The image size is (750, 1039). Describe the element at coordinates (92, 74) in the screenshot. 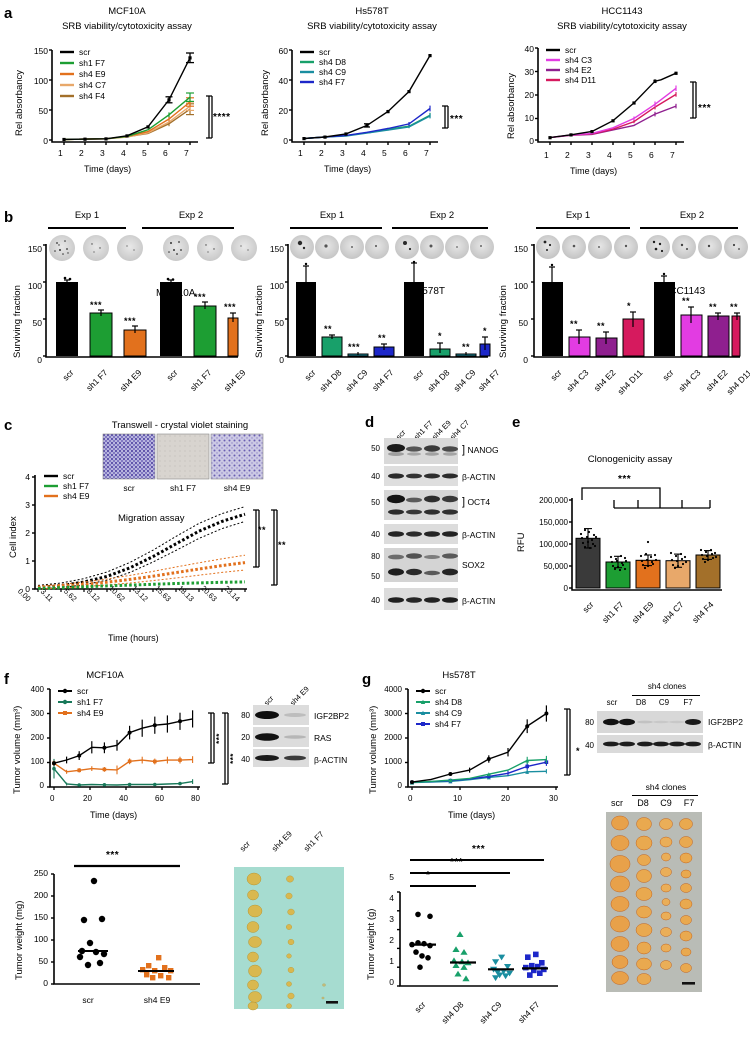

I see `legend-item: sh4 E9` at that location.